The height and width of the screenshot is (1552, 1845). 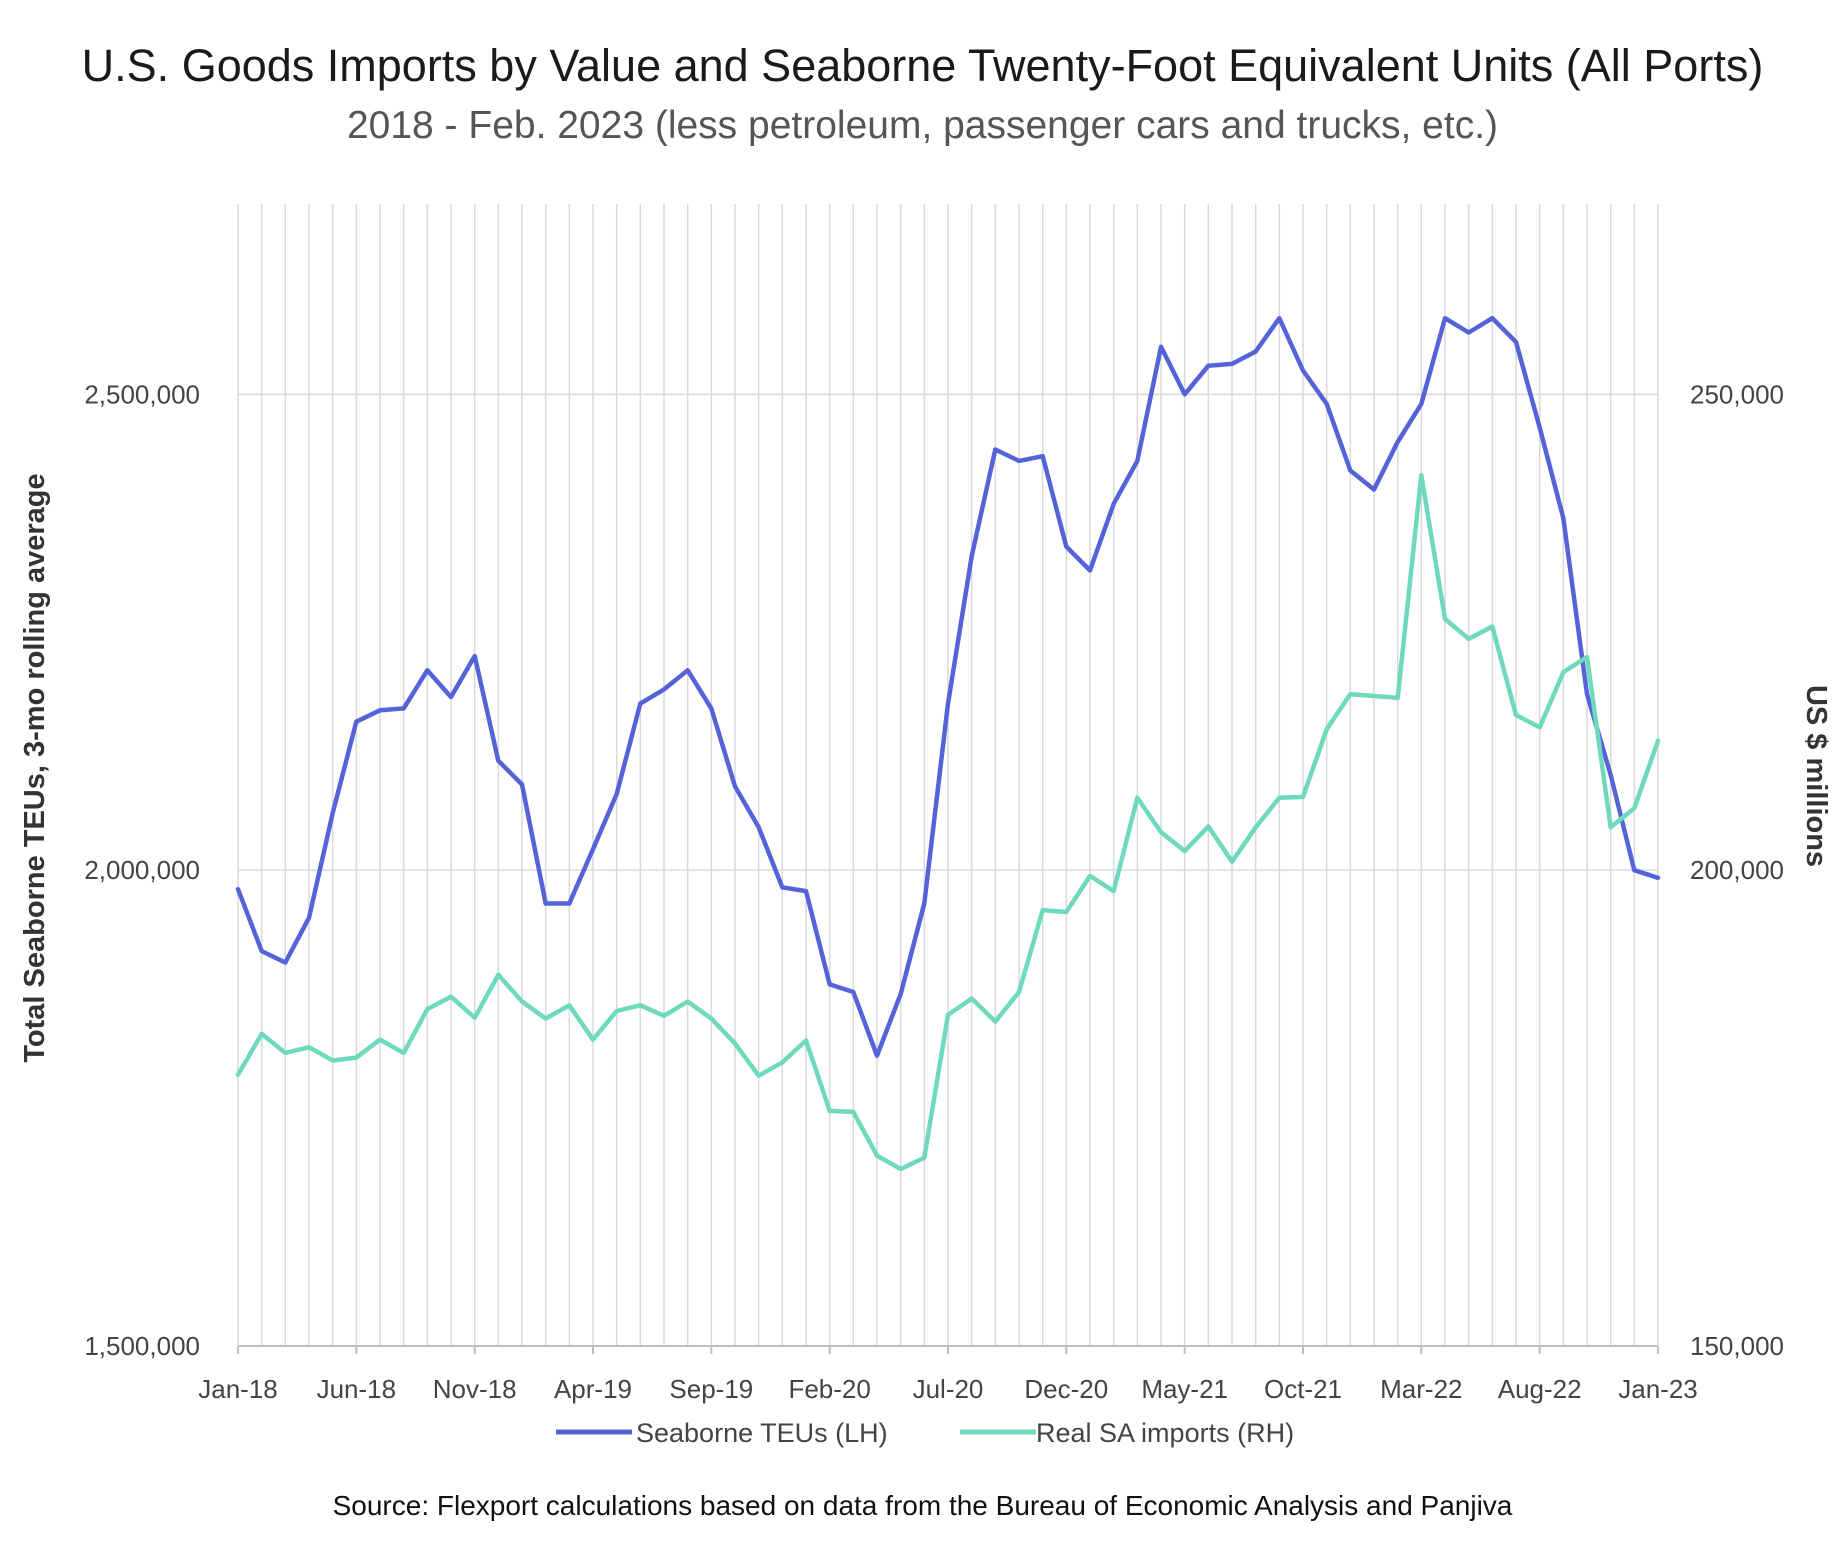 What do you see at coordinates (762, 1433) in the screenshot?
I see `legend-label-seaborne-teus: Seaborne TEUs (LH)` at bounding box center [762, 1433].